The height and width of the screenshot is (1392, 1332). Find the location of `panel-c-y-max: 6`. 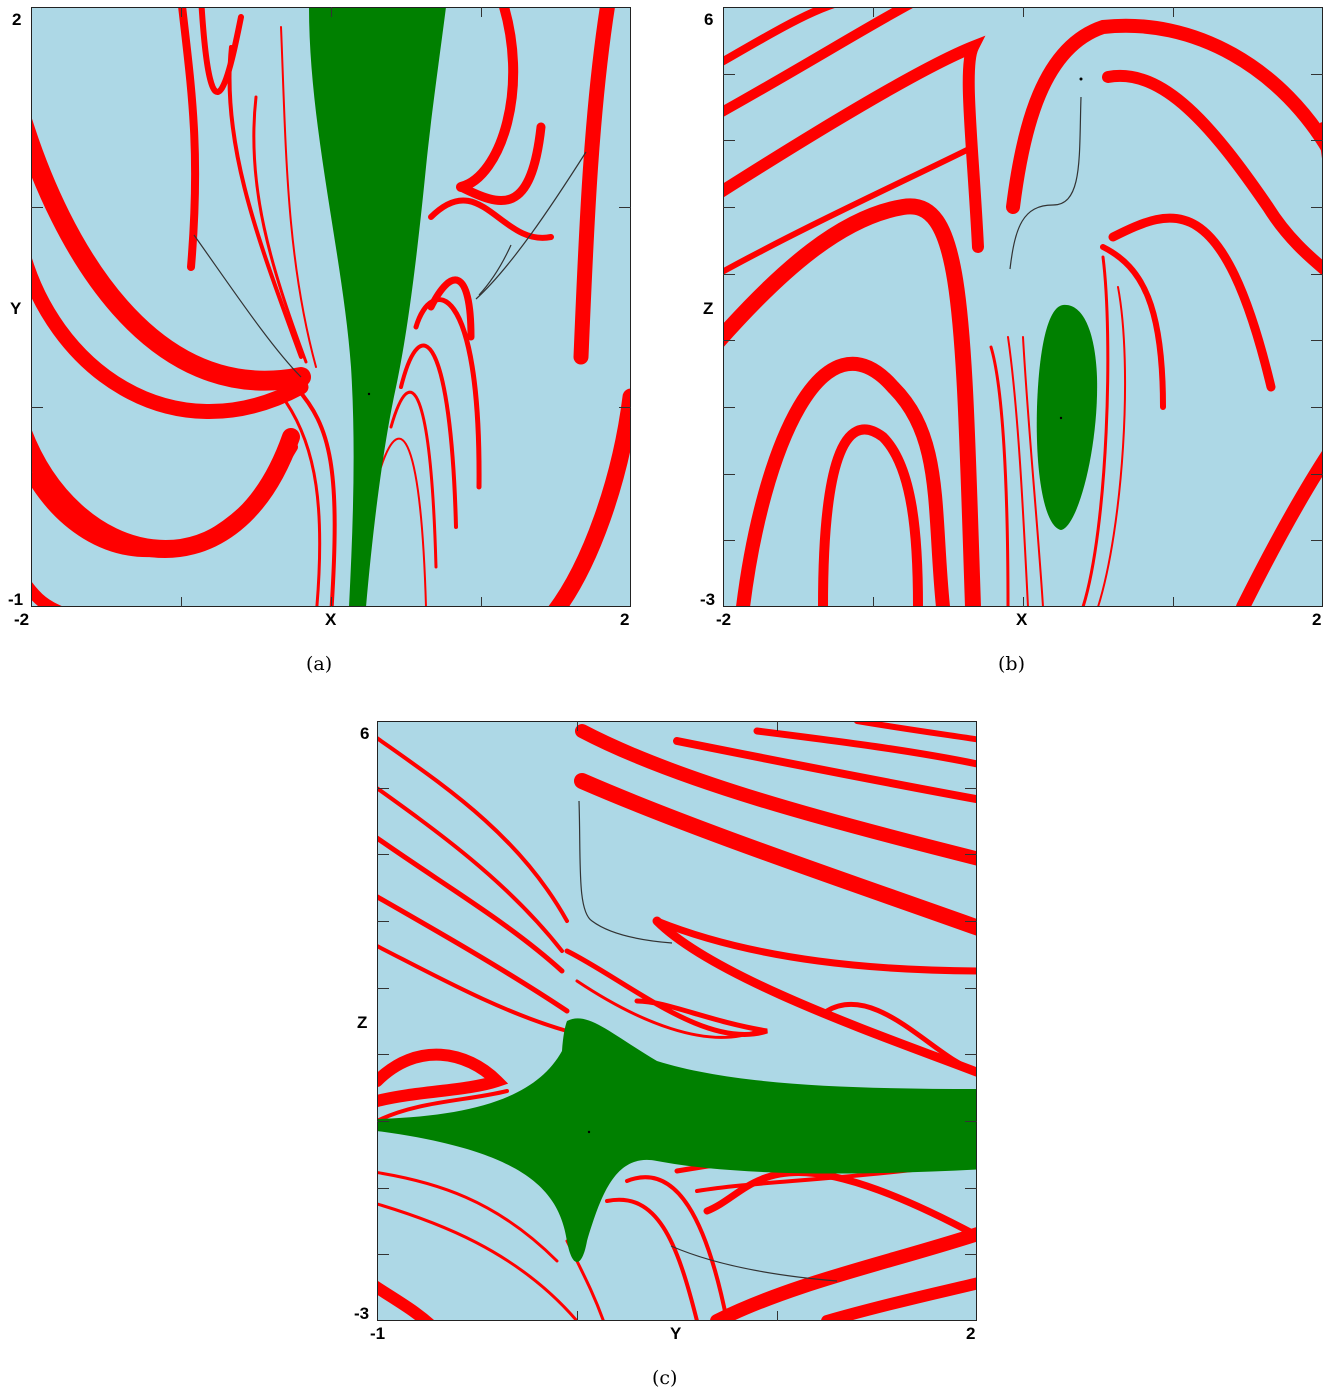

panel-c-y-max: 6 is located at coordinates (365, 733).